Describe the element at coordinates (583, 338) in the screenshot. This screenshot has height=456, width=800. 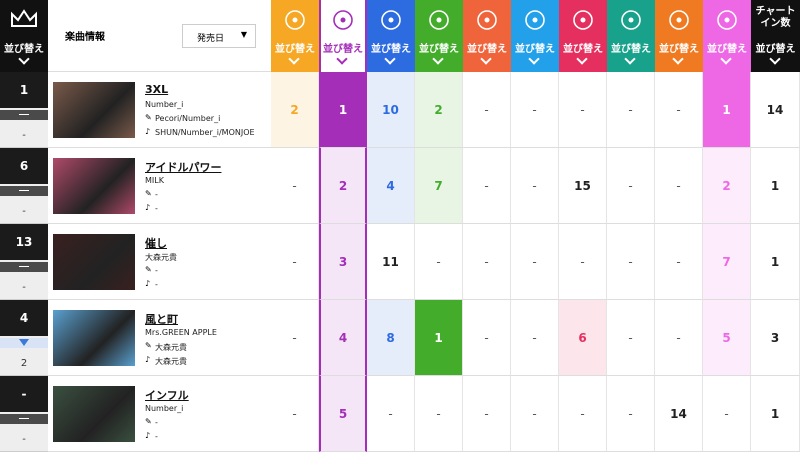
I see `metric-cell: 6` at that location.